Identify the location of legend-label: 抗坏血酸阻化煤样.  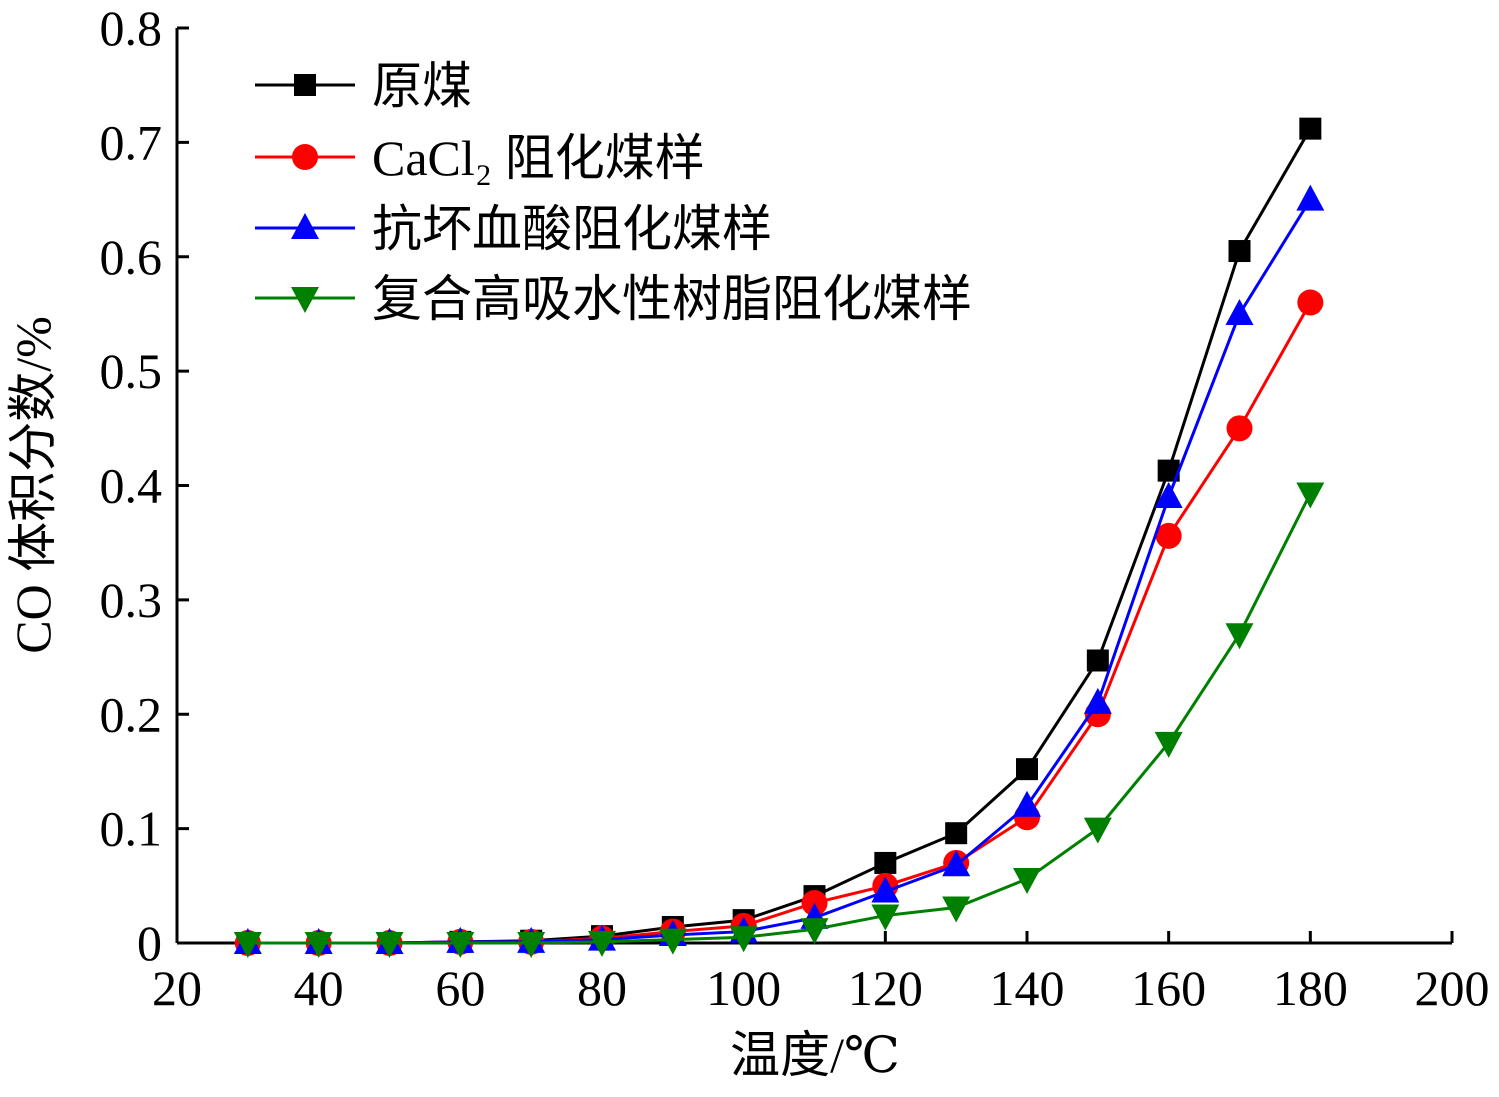
(572, 229).